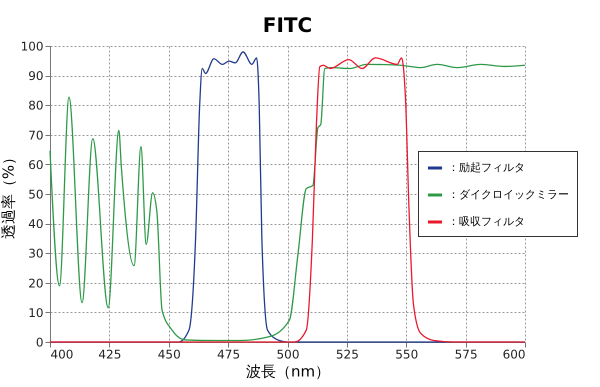  Describe the element at coordinates (36, 283) in the screenshot. I see `y-tick-label: 20` at that location.